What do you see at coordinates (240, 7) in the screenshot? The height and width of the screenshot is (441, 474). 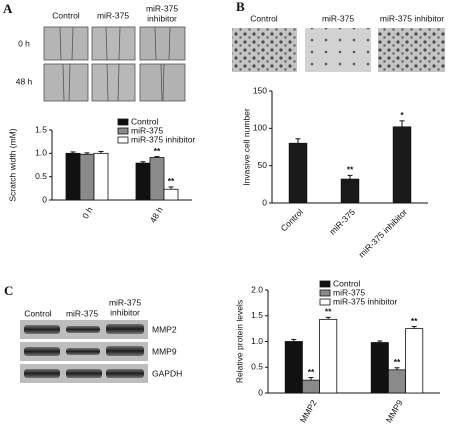 I see `panel-label: B` at bounding box center [240, 7].